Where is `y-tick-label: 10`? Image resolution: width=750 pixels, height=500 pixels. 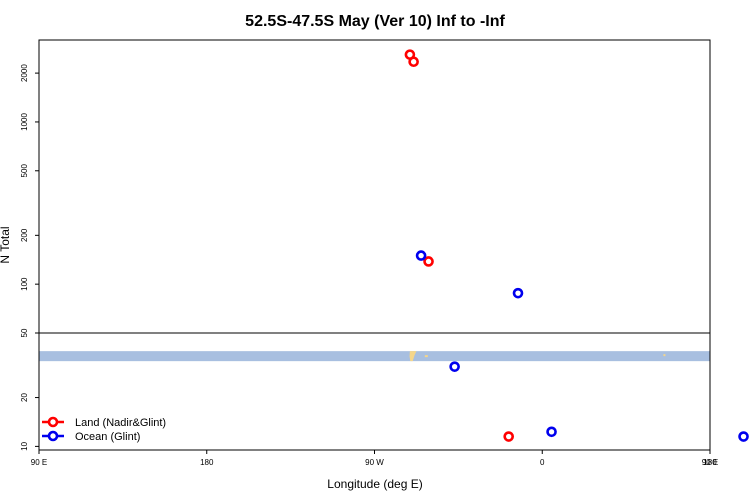 y-tick-label: 10 is located at coordinates (24, 445).